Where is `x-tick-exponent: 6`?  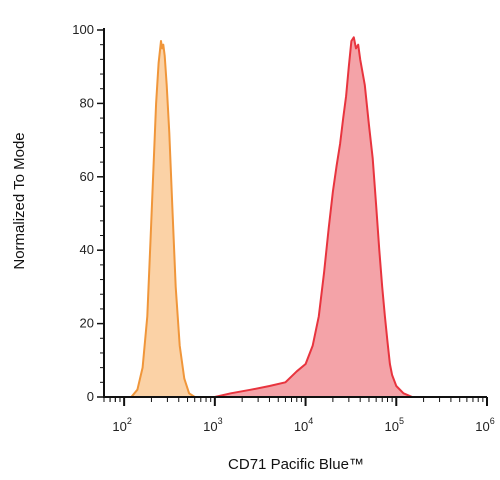 x-tick-exponent: 6 is located at coordinates (492, 421).